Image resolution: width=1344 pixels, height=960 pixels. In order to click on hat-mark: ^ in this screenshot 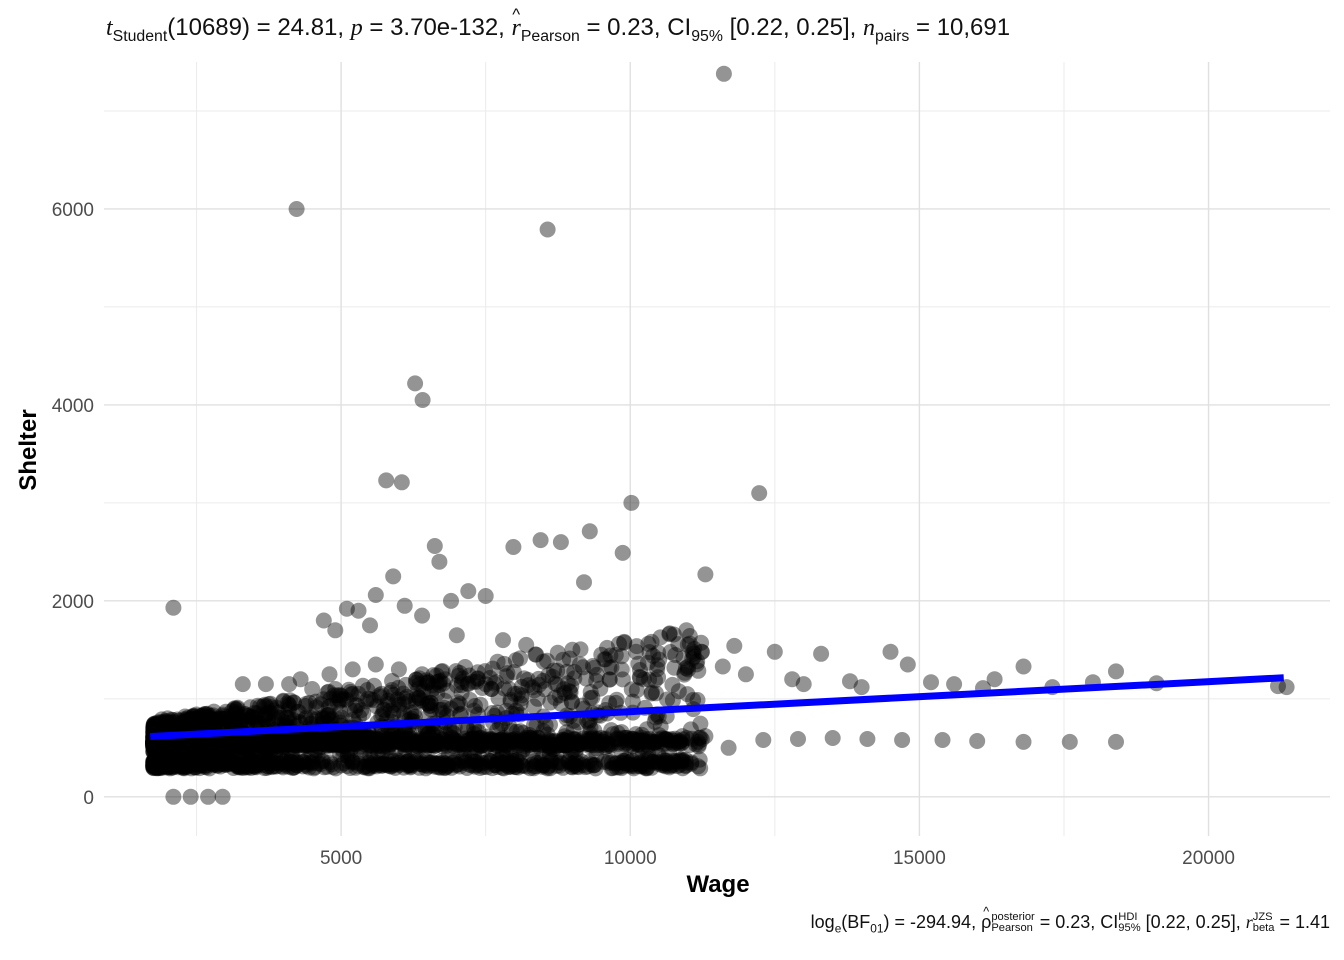, I will do `click(986, 912)`.